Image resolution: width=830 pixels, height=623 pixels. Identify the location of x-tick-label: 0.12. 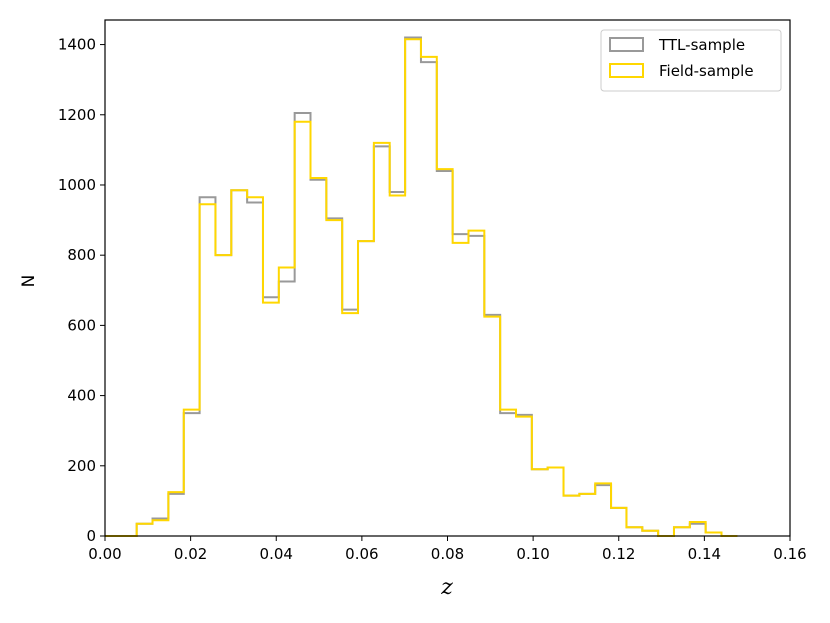
(618, 554).